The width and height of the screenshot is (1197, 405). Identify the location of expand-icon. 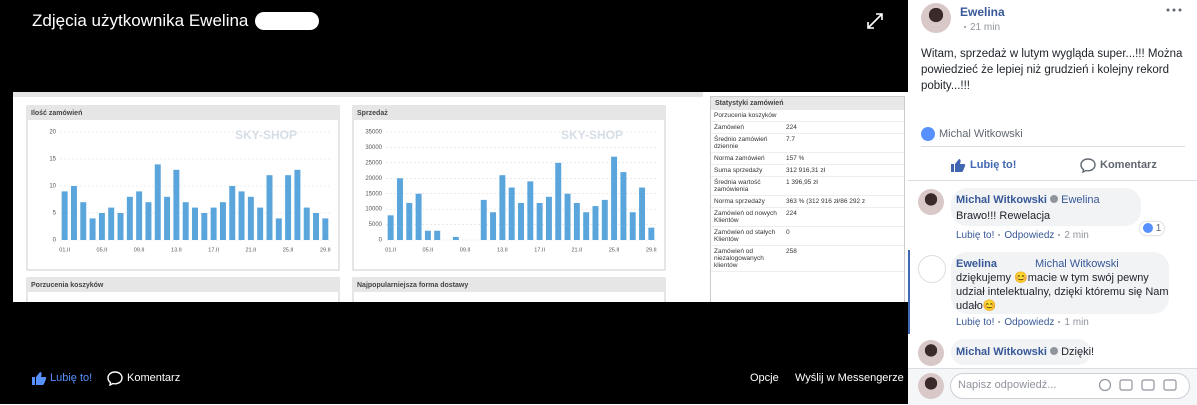
(875, 21).